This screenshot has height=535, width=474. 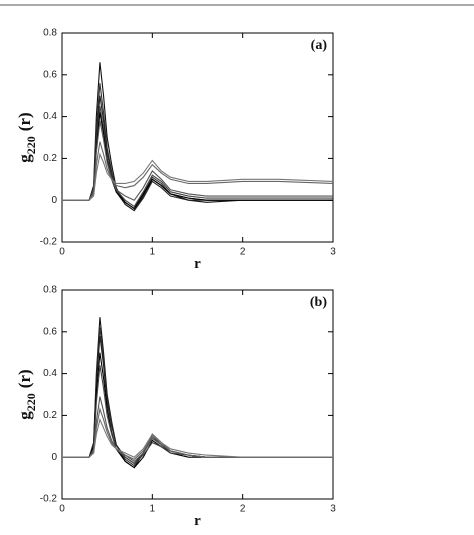 I want to click on annotation: (b), so click(x=318, y=302).